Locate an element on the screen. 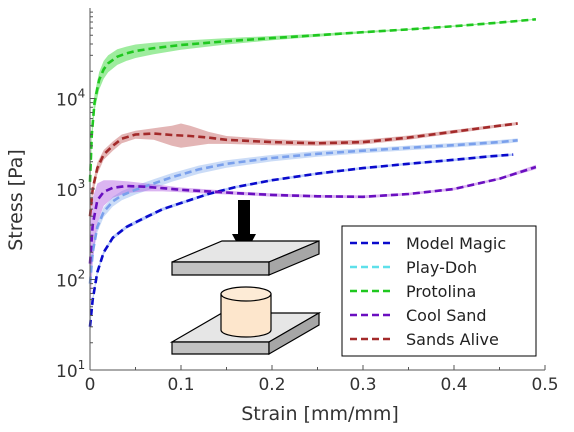  top-plate is located at coordinates (245, 258).